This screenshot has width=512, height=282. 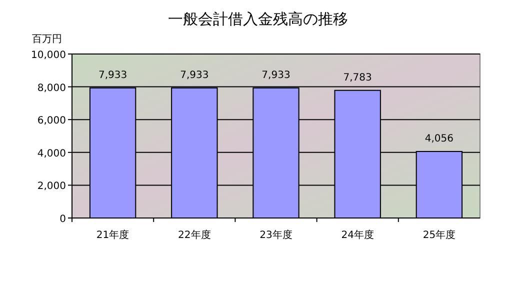 What do you see at coordinates (439, 235) in the screenshot?
I see `x-tick-label: 25年度` at bounding box center [439, 235].